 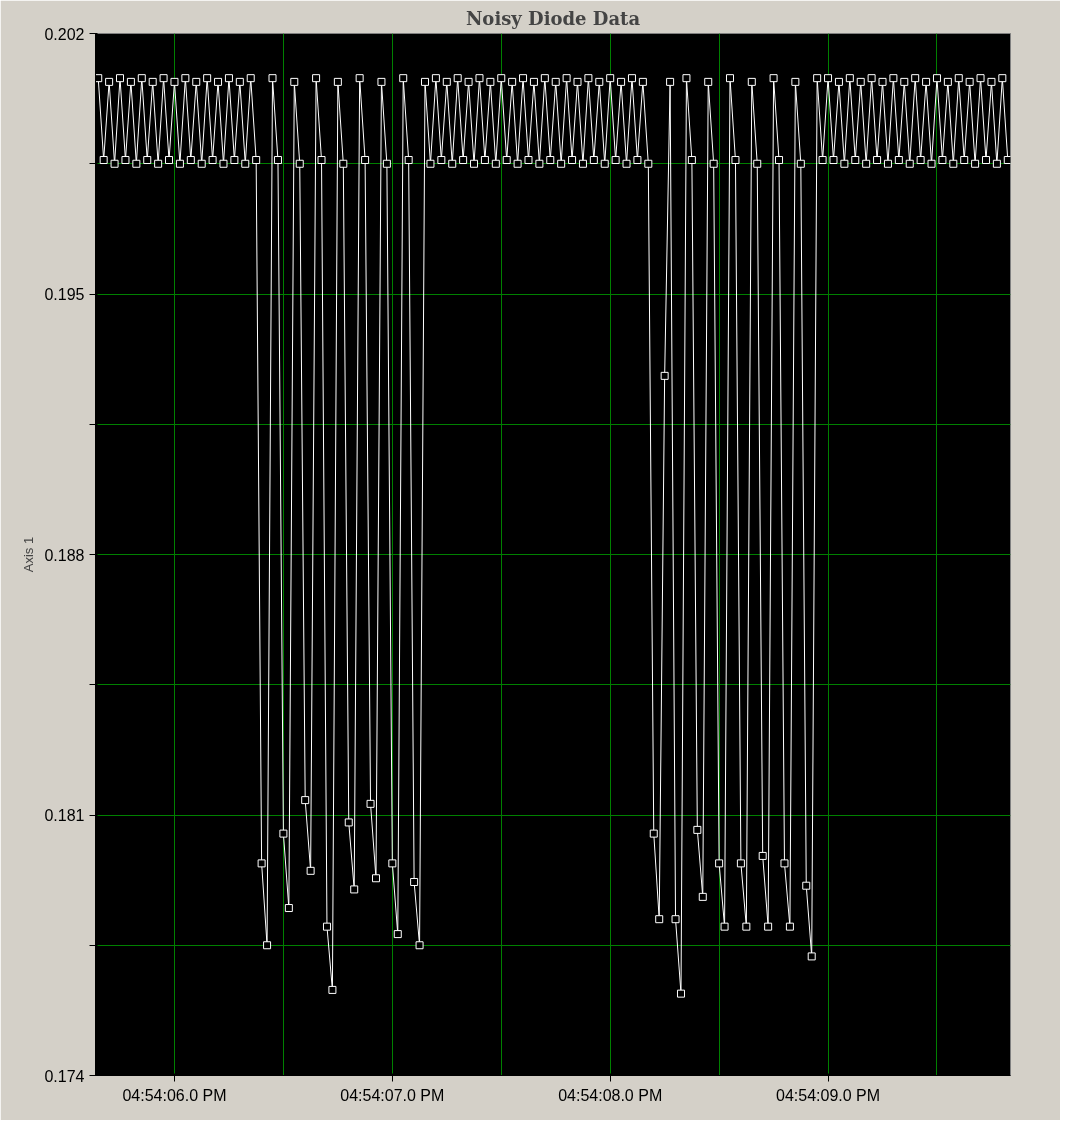 I want to click on x-tick-label: 04:54:08.0 PM, so click(x=610, y=1095).